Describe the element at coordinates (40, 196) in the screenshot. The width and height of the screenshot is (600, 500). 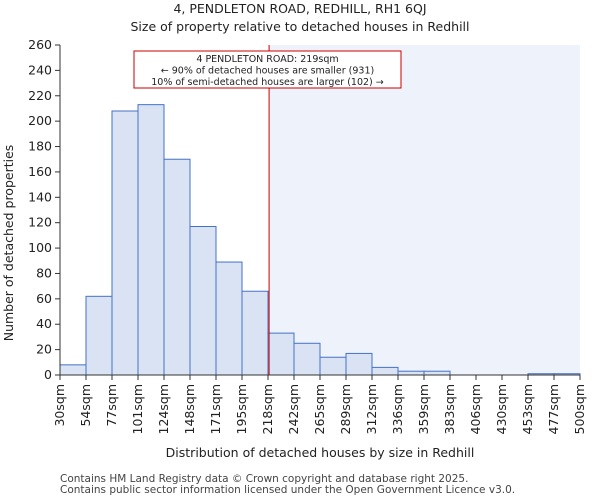
I see `y-tick-label: 140` at that location.